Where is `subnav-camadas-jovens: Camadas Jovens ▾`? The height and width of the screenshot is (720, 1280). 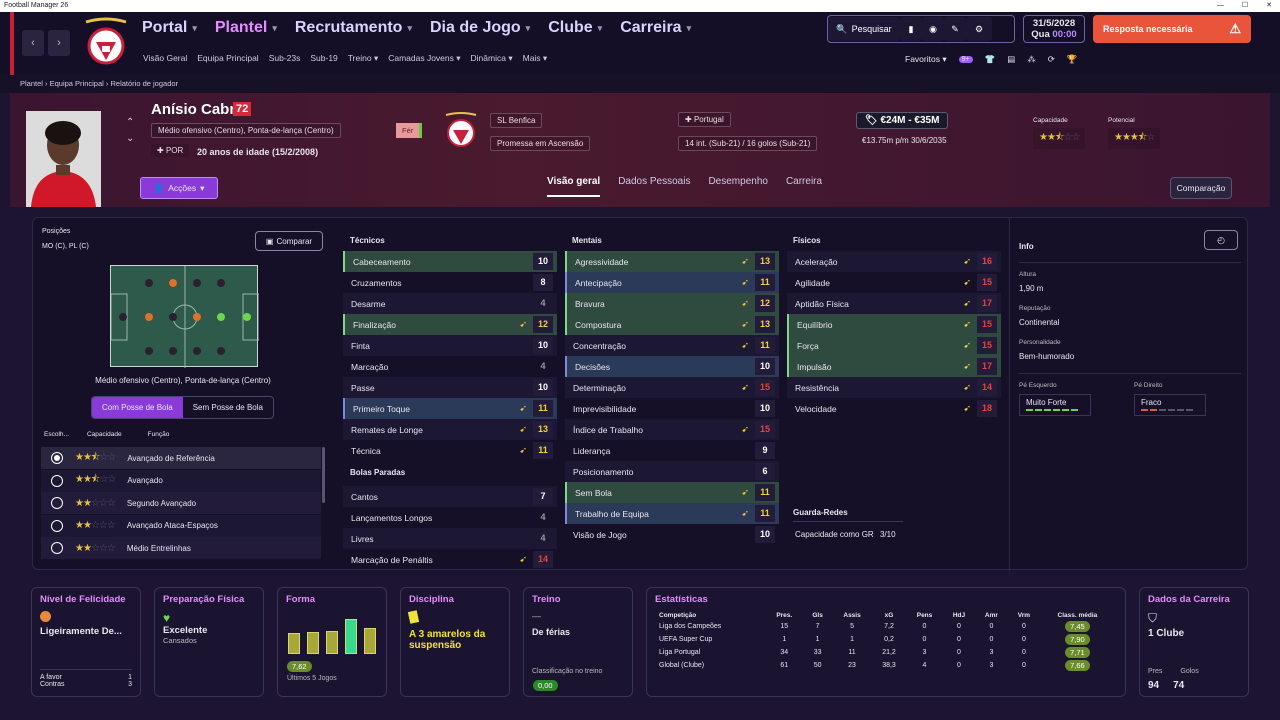 subnav-camadas-jovens: Camadas Jovens ▾ is located at coordinates (424, 58).